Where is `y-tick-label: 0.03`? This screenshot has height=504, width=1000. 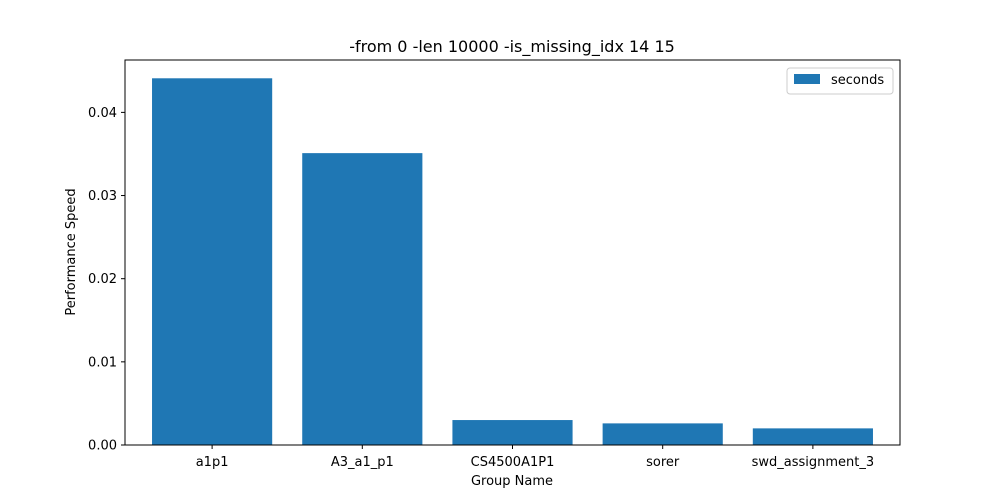
y-tick-label: 0.03 is located at coordinates (102, 196).